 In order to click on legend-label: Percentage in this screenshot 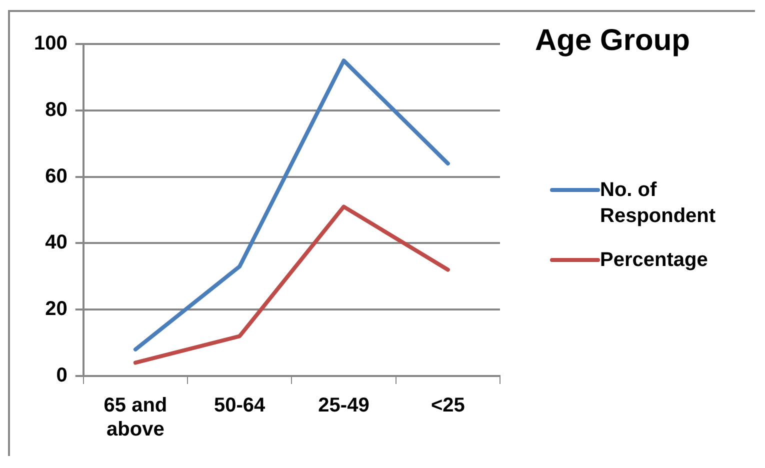, I will do `click(654, 260)`.